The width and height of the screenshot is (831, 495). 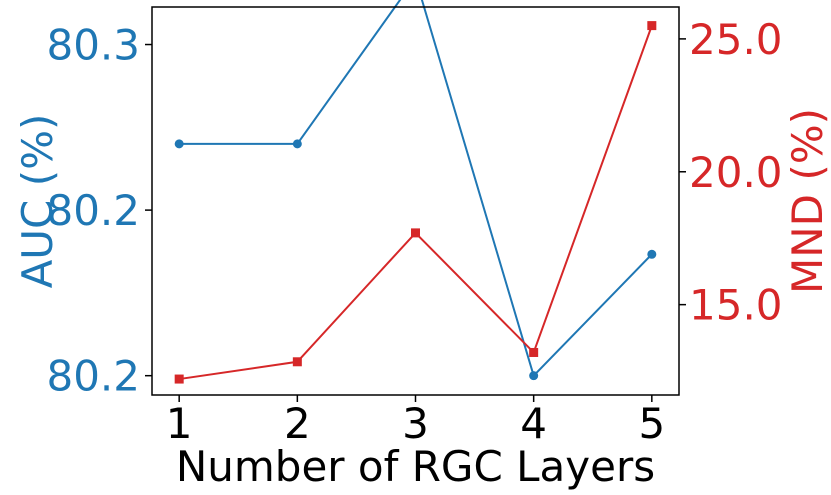 I want to click on x-axis: 1 2 3 4 5, so click(x=415, y=421).